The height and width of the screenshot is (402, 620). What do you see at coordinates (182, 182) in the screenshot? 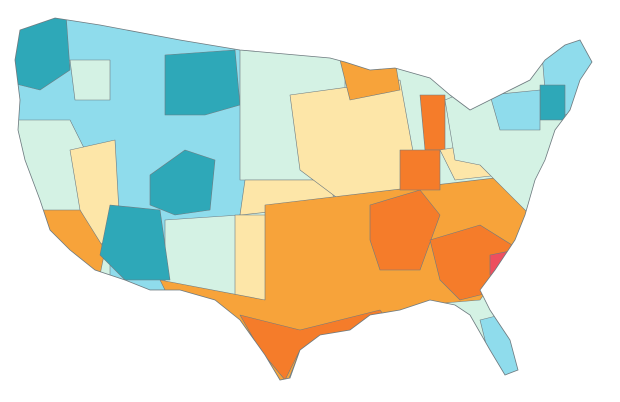
I see `region-utah-colorado` at bounding box center [182, 182].